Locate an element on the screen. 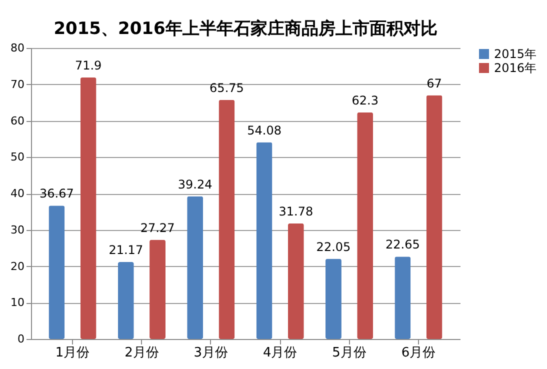 The height and width of the screenshot is (369, 547). chart-title: 2015、2016年上半年石家庄商品房上市面积对比 is located at coordinates (246, 29).